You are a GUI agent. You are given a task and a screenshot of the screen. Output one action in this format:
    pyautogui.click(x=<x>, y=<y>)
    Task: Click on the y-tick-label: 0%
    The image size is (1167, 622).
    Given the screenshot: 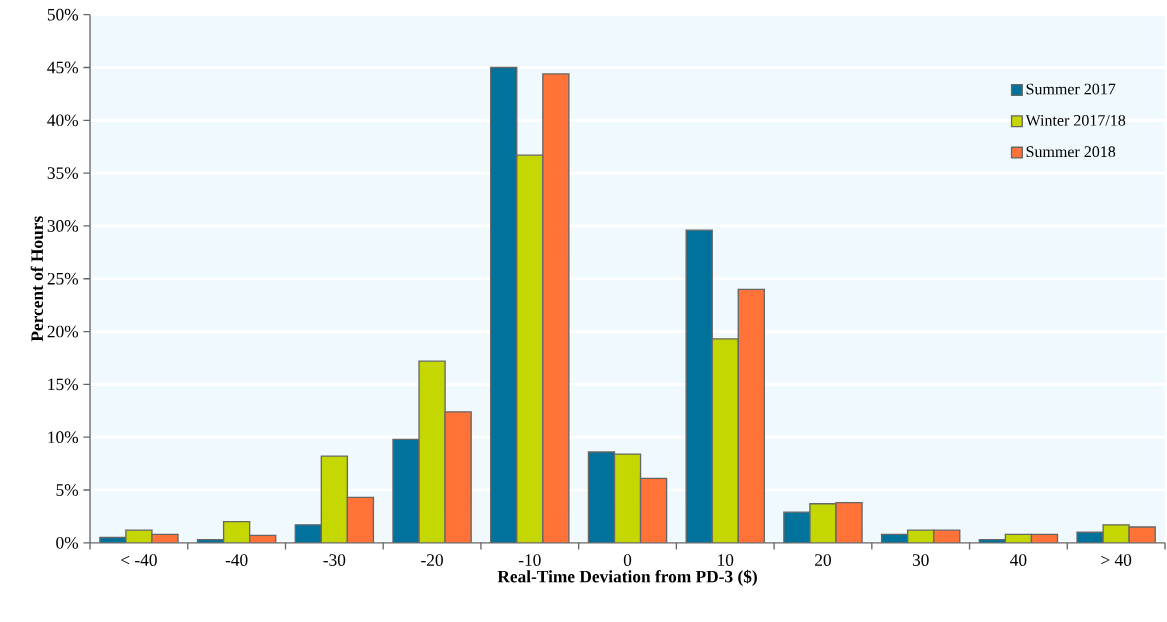 What is the action you would take?
    pyautogui.click(x=67, y=543)
    